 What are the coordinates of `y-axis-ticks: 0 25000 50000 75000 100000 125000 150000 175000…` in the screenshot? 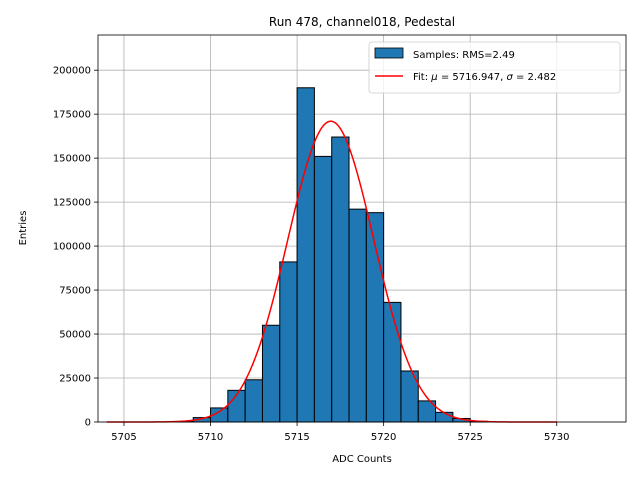 It's located at (75, 247).